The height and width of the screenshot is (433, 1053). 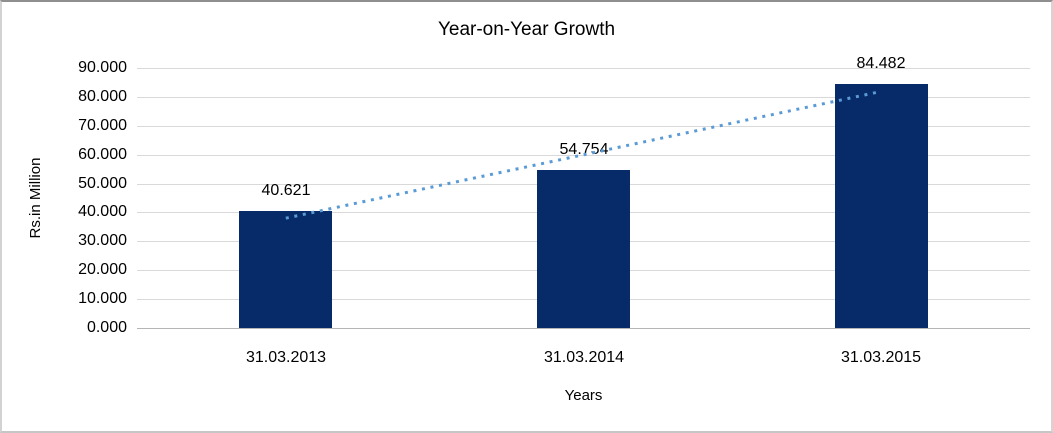 What do you see at coordinates (881, 357) in the screenshot?
I see `x-tick-label: 31.03.2015` at bounding box center [881, 357].